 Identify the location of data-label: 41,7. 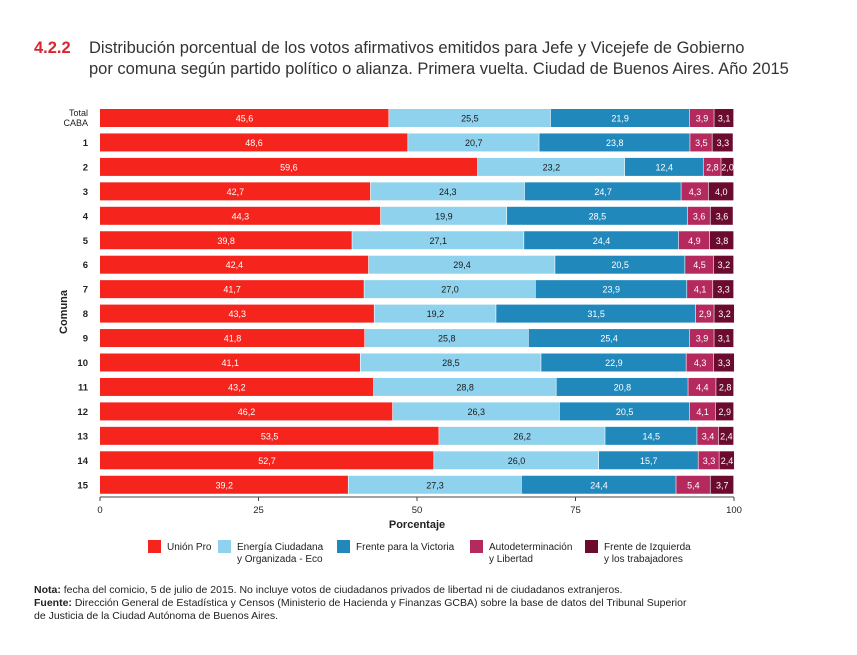
(232, 290).